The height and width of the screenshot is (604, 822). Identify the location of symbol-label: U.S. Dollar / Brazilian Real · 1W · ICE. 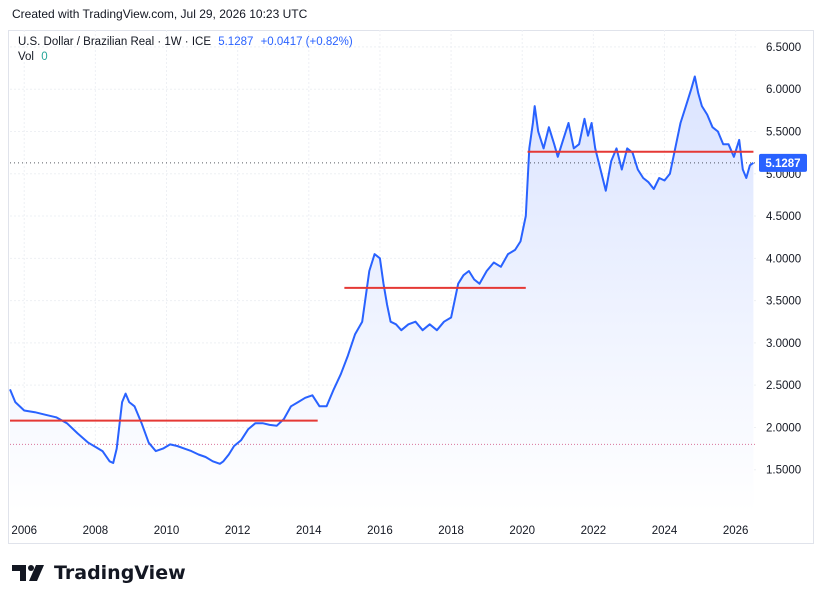
(114, 42).